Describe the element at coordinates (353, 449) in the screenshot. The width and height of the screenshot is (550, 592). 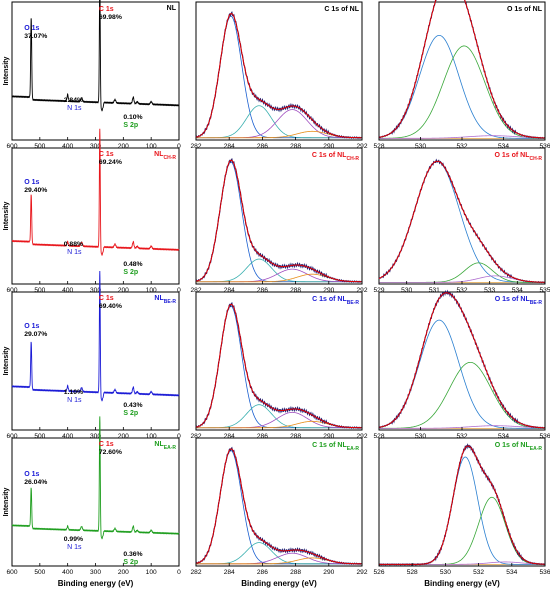
I see `c1s-title-sub: EA-R` at that location.